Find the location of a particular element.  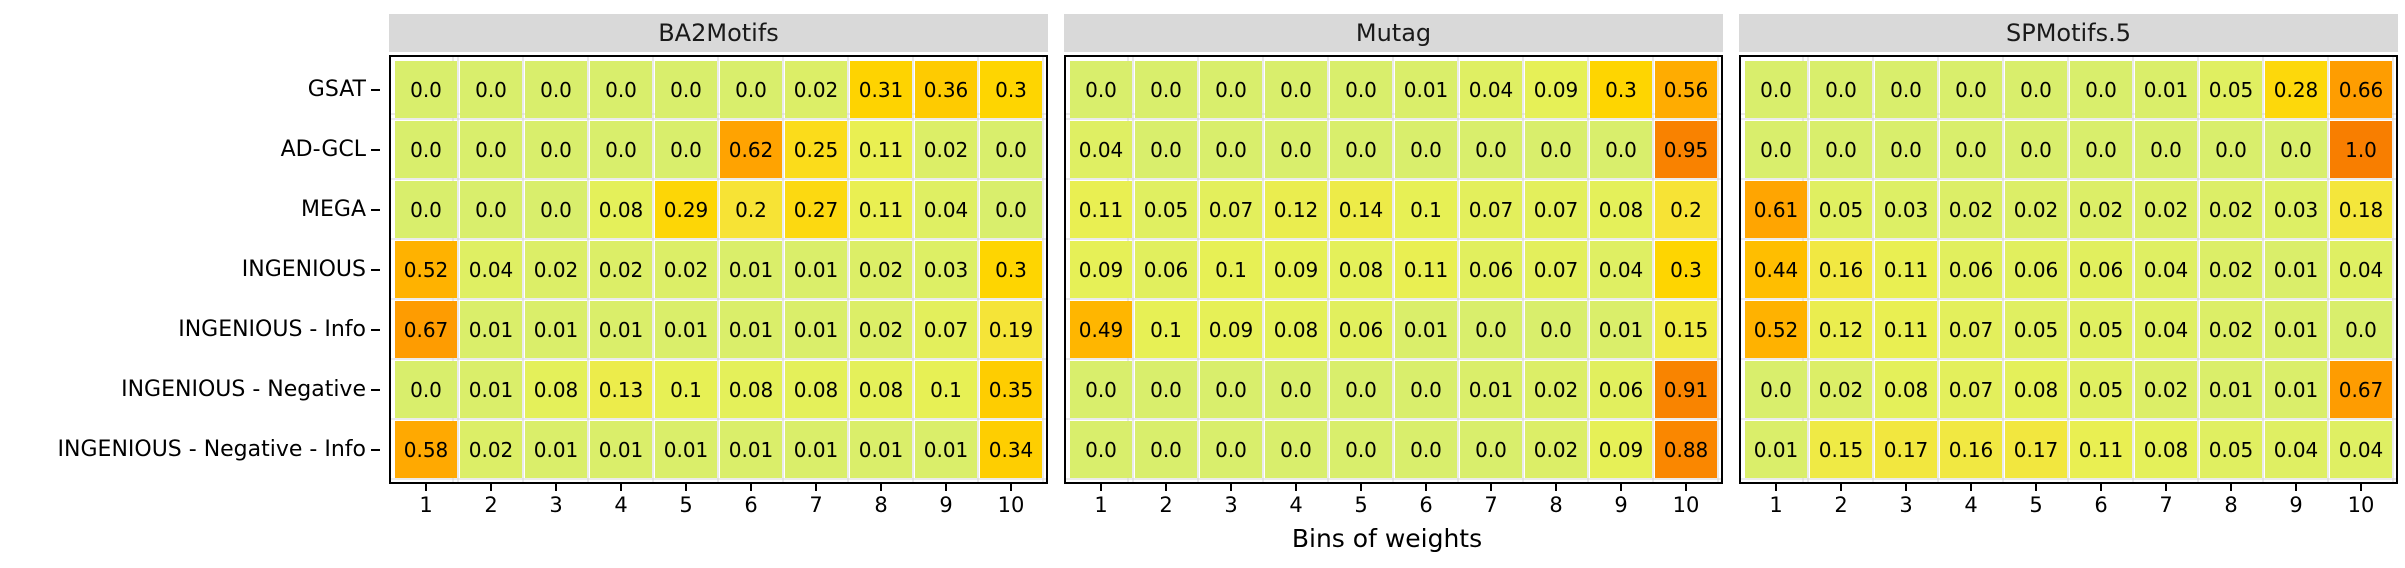

x-tick-label: 8 is located at coordinates (2231, 505).